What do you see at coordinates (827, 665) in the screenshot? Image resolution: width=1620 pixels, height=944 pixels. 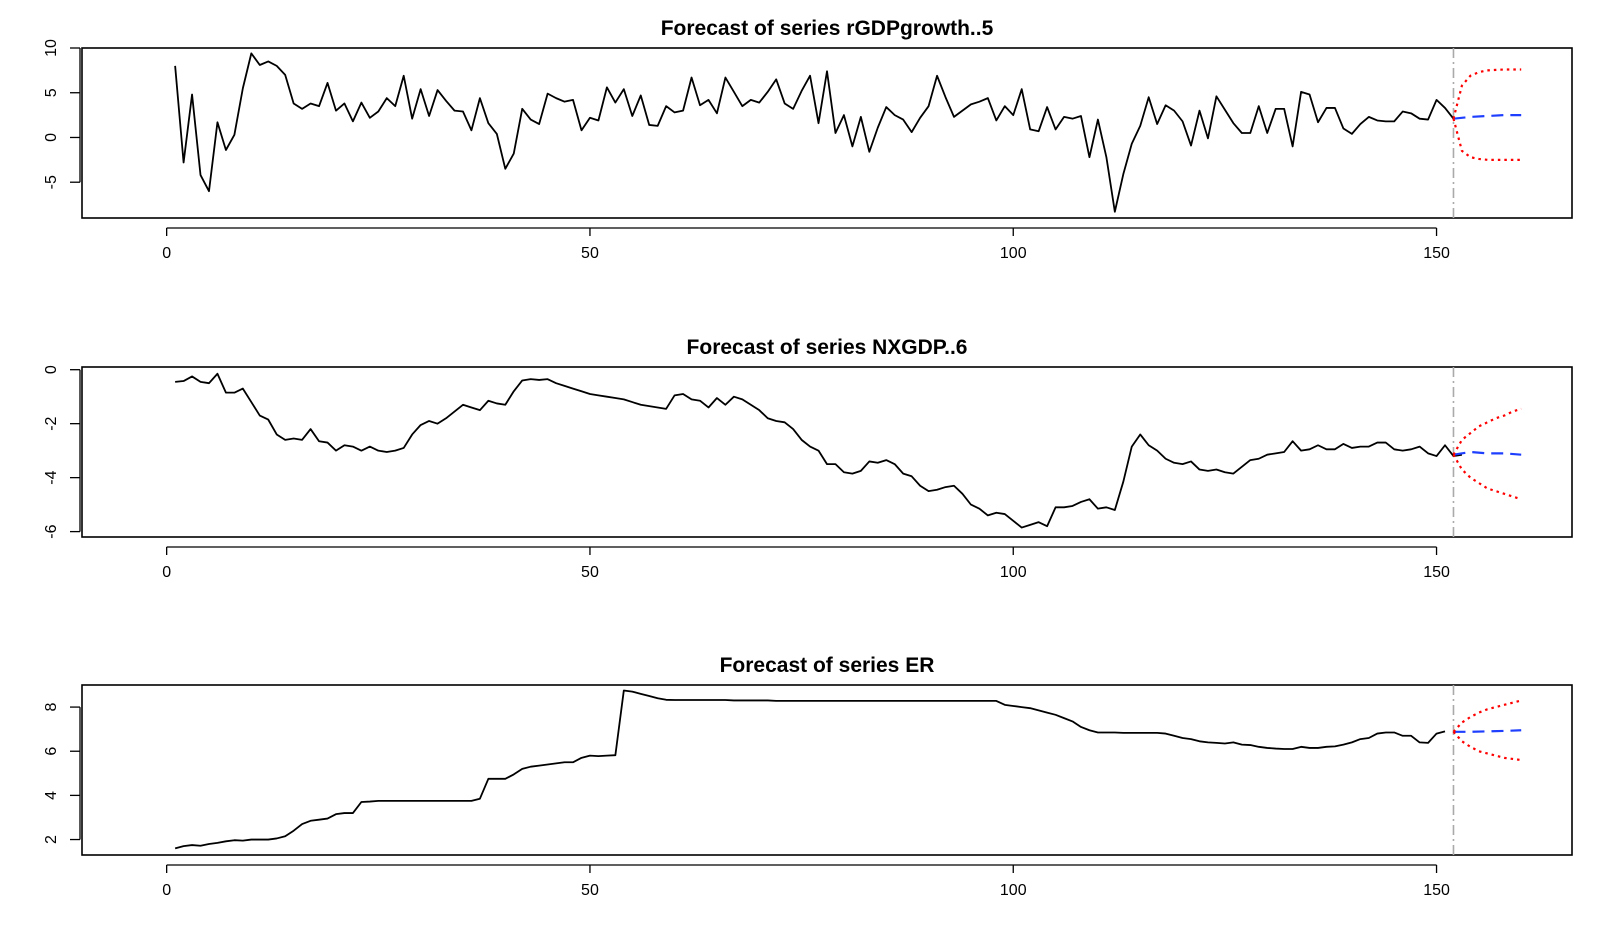 I see `chart-title: Forecast of series ER` at bounding box center [827, 665].